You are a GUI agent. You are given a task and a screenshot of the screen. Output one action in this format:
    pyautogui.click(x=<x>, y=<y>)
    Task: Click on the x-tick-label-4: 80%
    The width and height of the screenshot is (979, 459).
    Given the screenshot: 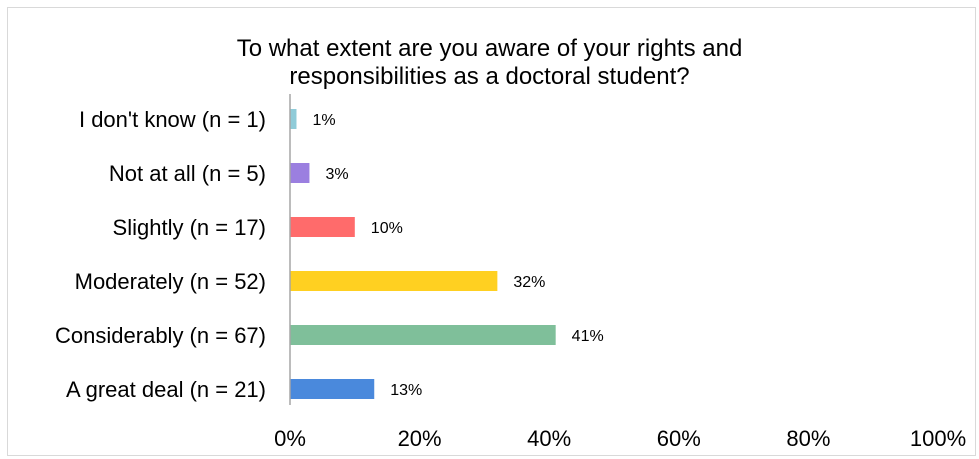 What is the action you would take?
    pyautogui.click(x=808, y=438)
    